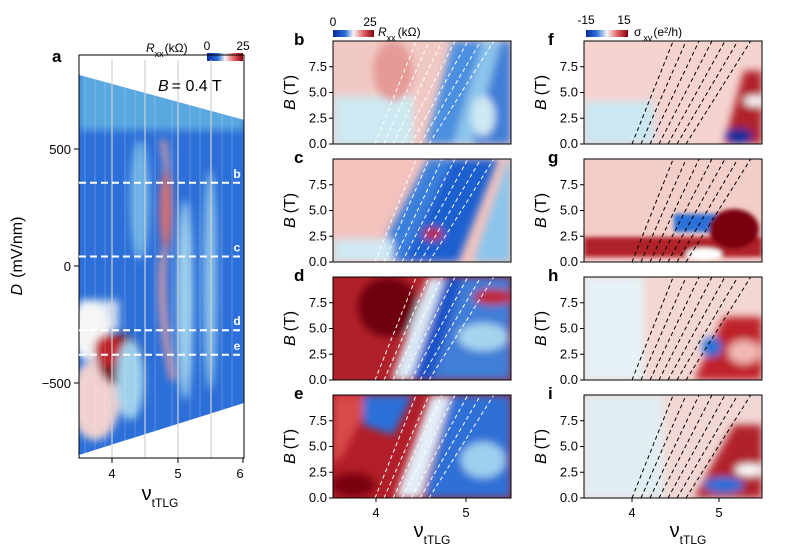 Image resolution: width=789 pixels, height=557 pixels. What do you see at coordinates (586, 20) in the screenshot?
I see `colorbar-sxy-min: -15` at bounding box center [586, 20].